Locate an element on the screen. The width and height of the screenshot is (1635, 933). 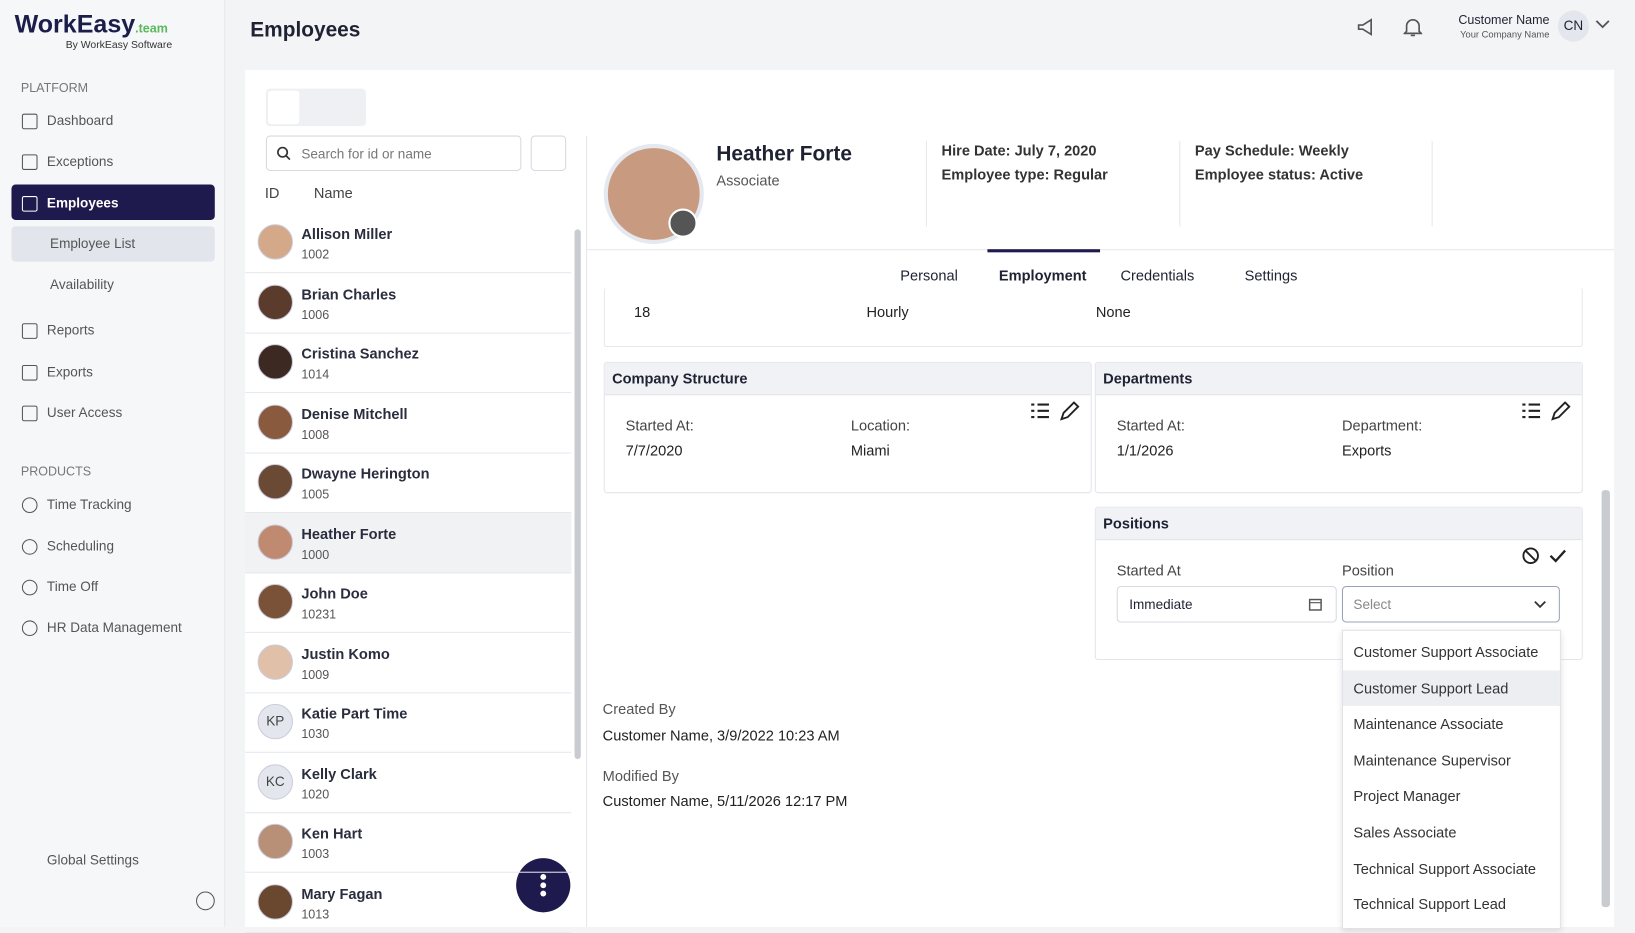
employee-row: Denise Mitchell 1008 is located at coordinates (408, 423).